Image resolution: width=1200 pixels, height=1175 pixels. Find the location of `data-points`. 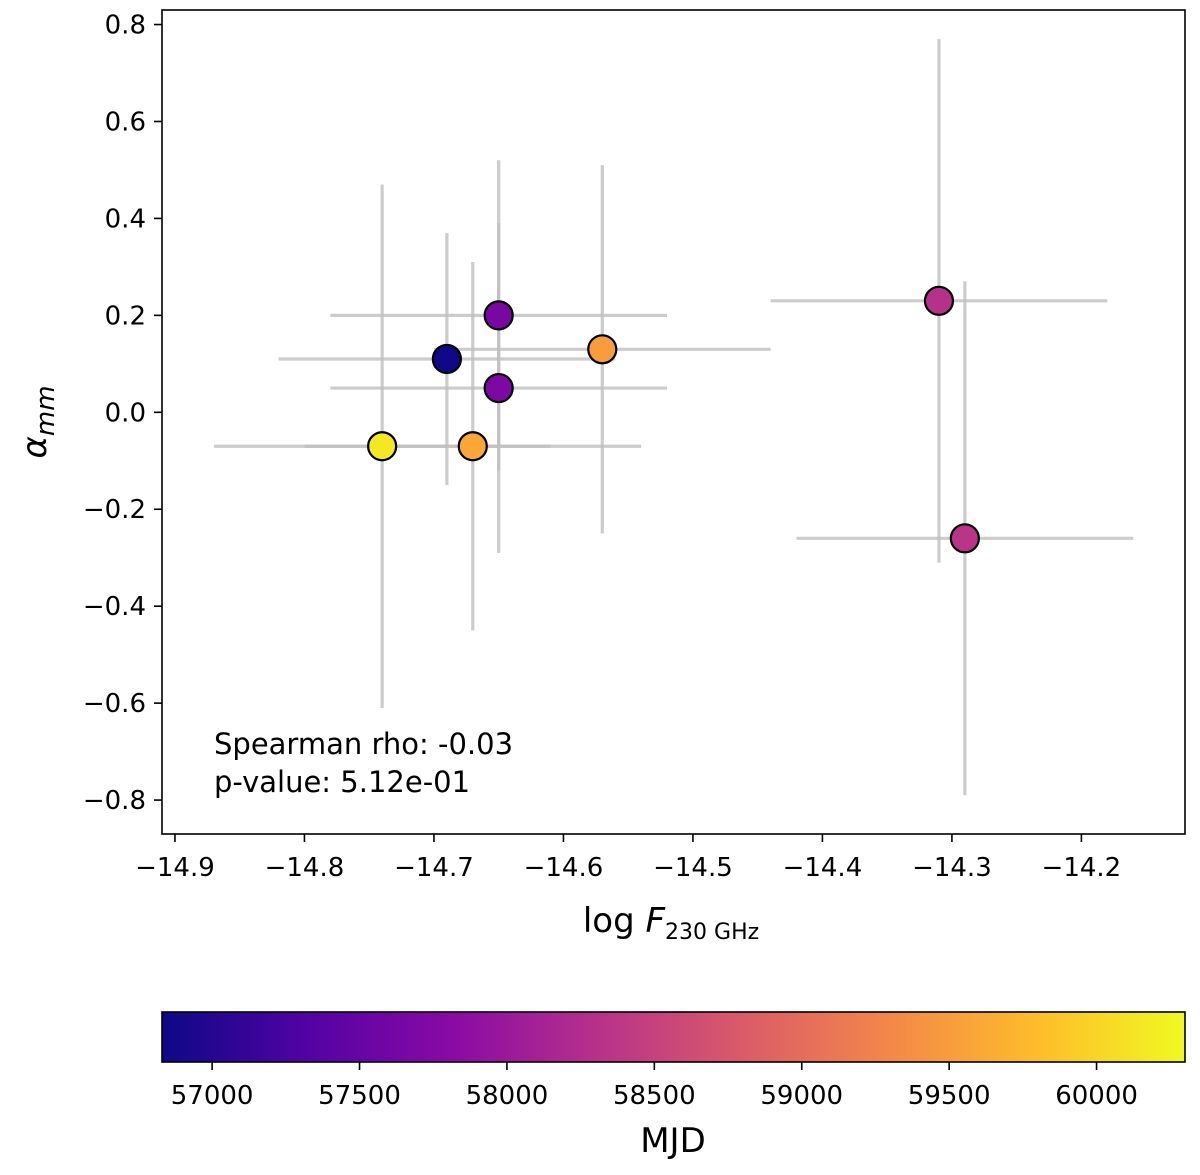

data-points is located at coordinates (673, 419).